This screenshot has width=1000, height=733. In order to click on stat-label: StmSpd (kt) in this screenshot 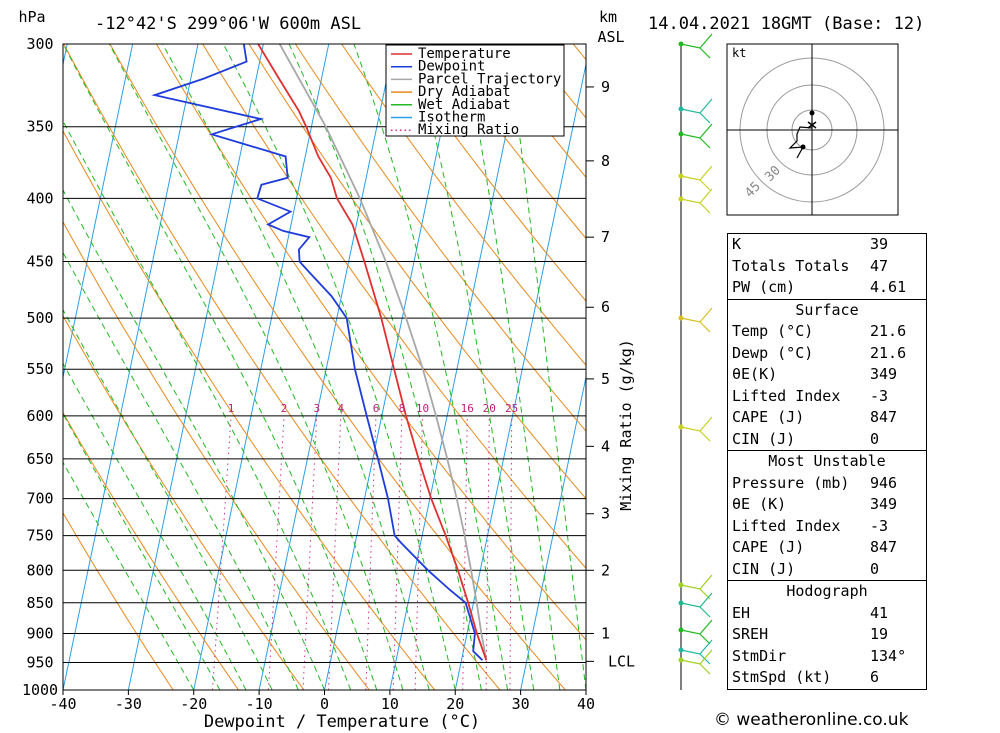, I will do `click(782, 677)`.